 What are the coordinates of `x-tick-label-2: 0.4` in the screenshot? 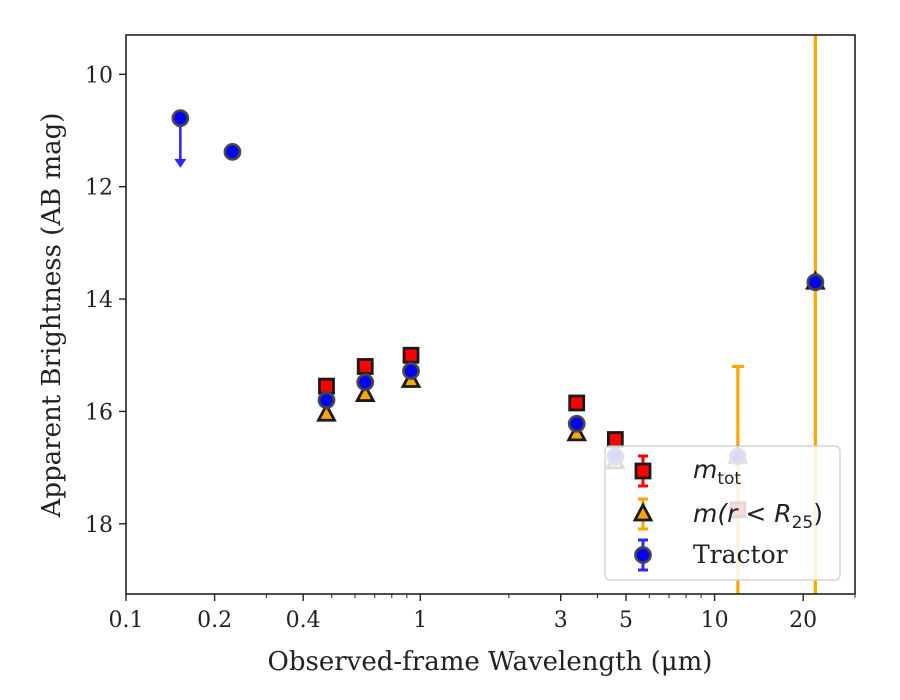 It's located at (303, 620).